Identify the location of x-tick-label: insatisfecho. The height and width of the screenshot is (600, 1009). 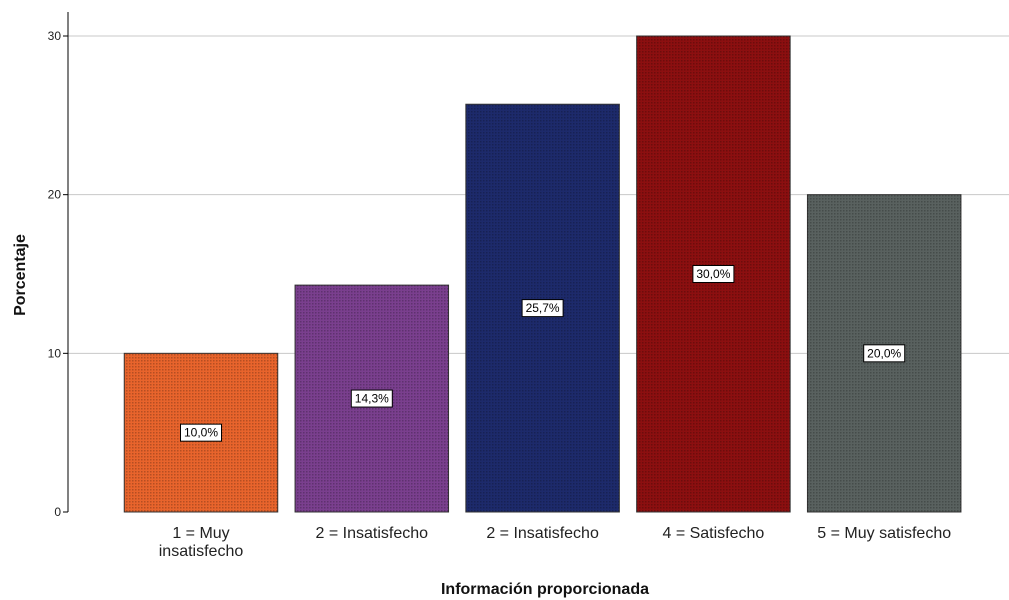
(201, 551).